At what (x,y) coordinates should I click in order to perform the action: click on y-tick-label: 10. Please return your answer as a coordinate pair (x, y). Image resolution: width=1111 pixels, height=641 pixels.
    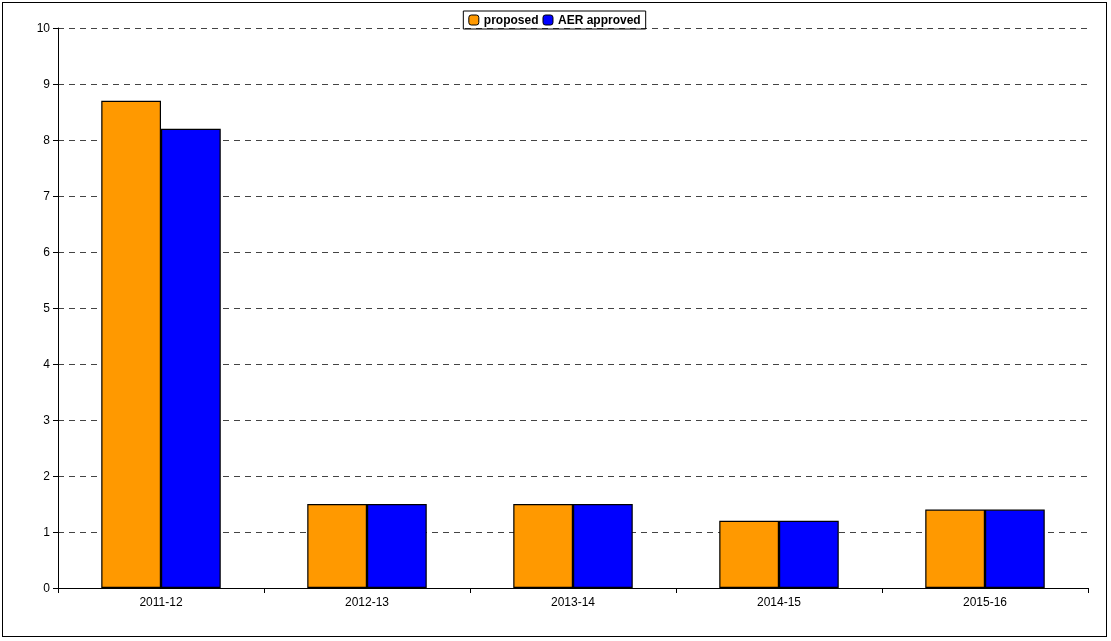
    Looking at the image, I should click on (43, 28).